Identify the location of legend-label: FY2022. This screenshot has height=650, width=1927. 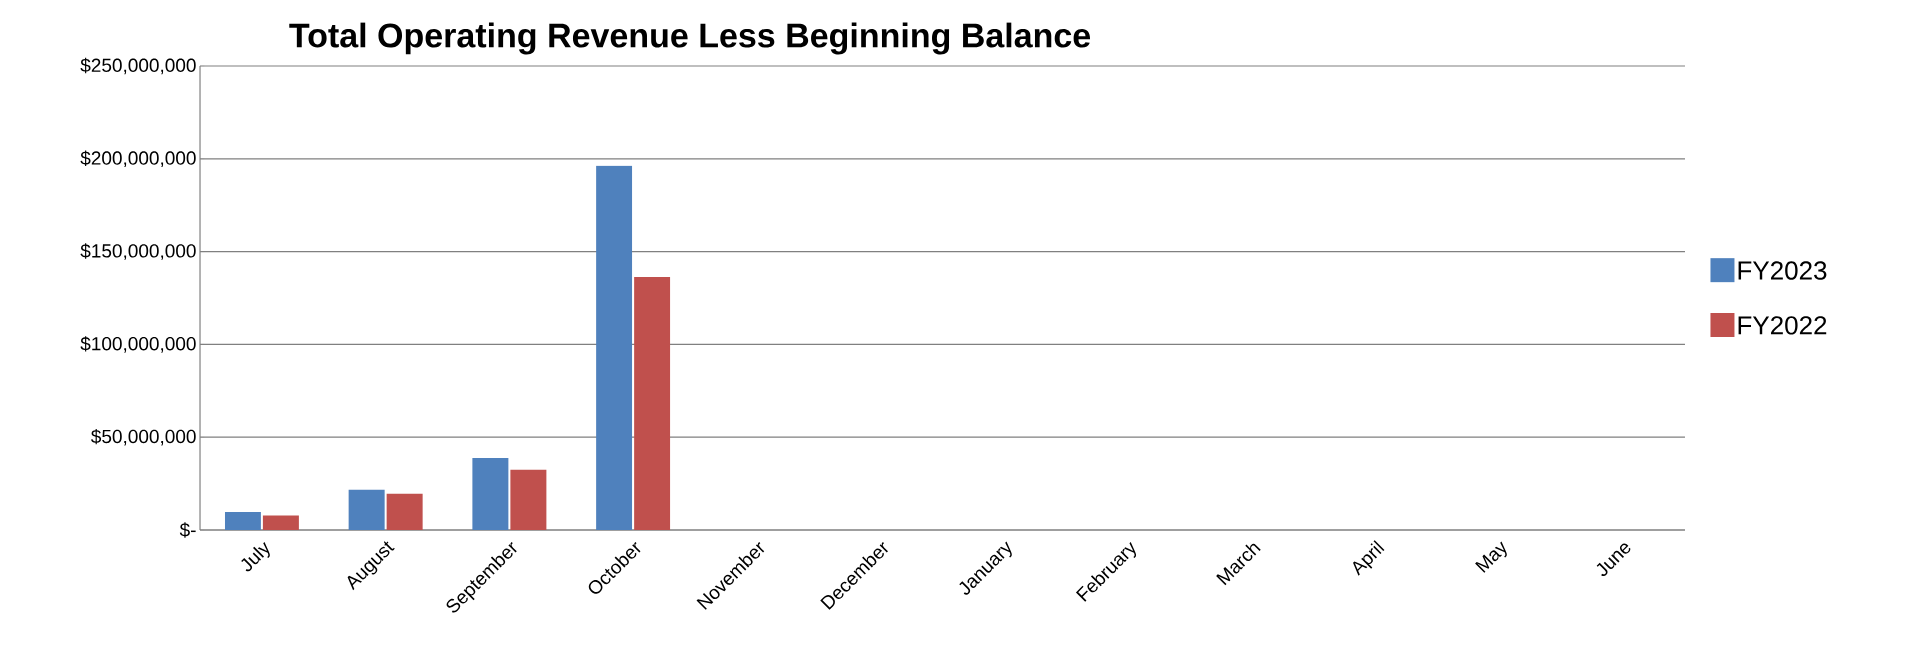
(1782, 325).